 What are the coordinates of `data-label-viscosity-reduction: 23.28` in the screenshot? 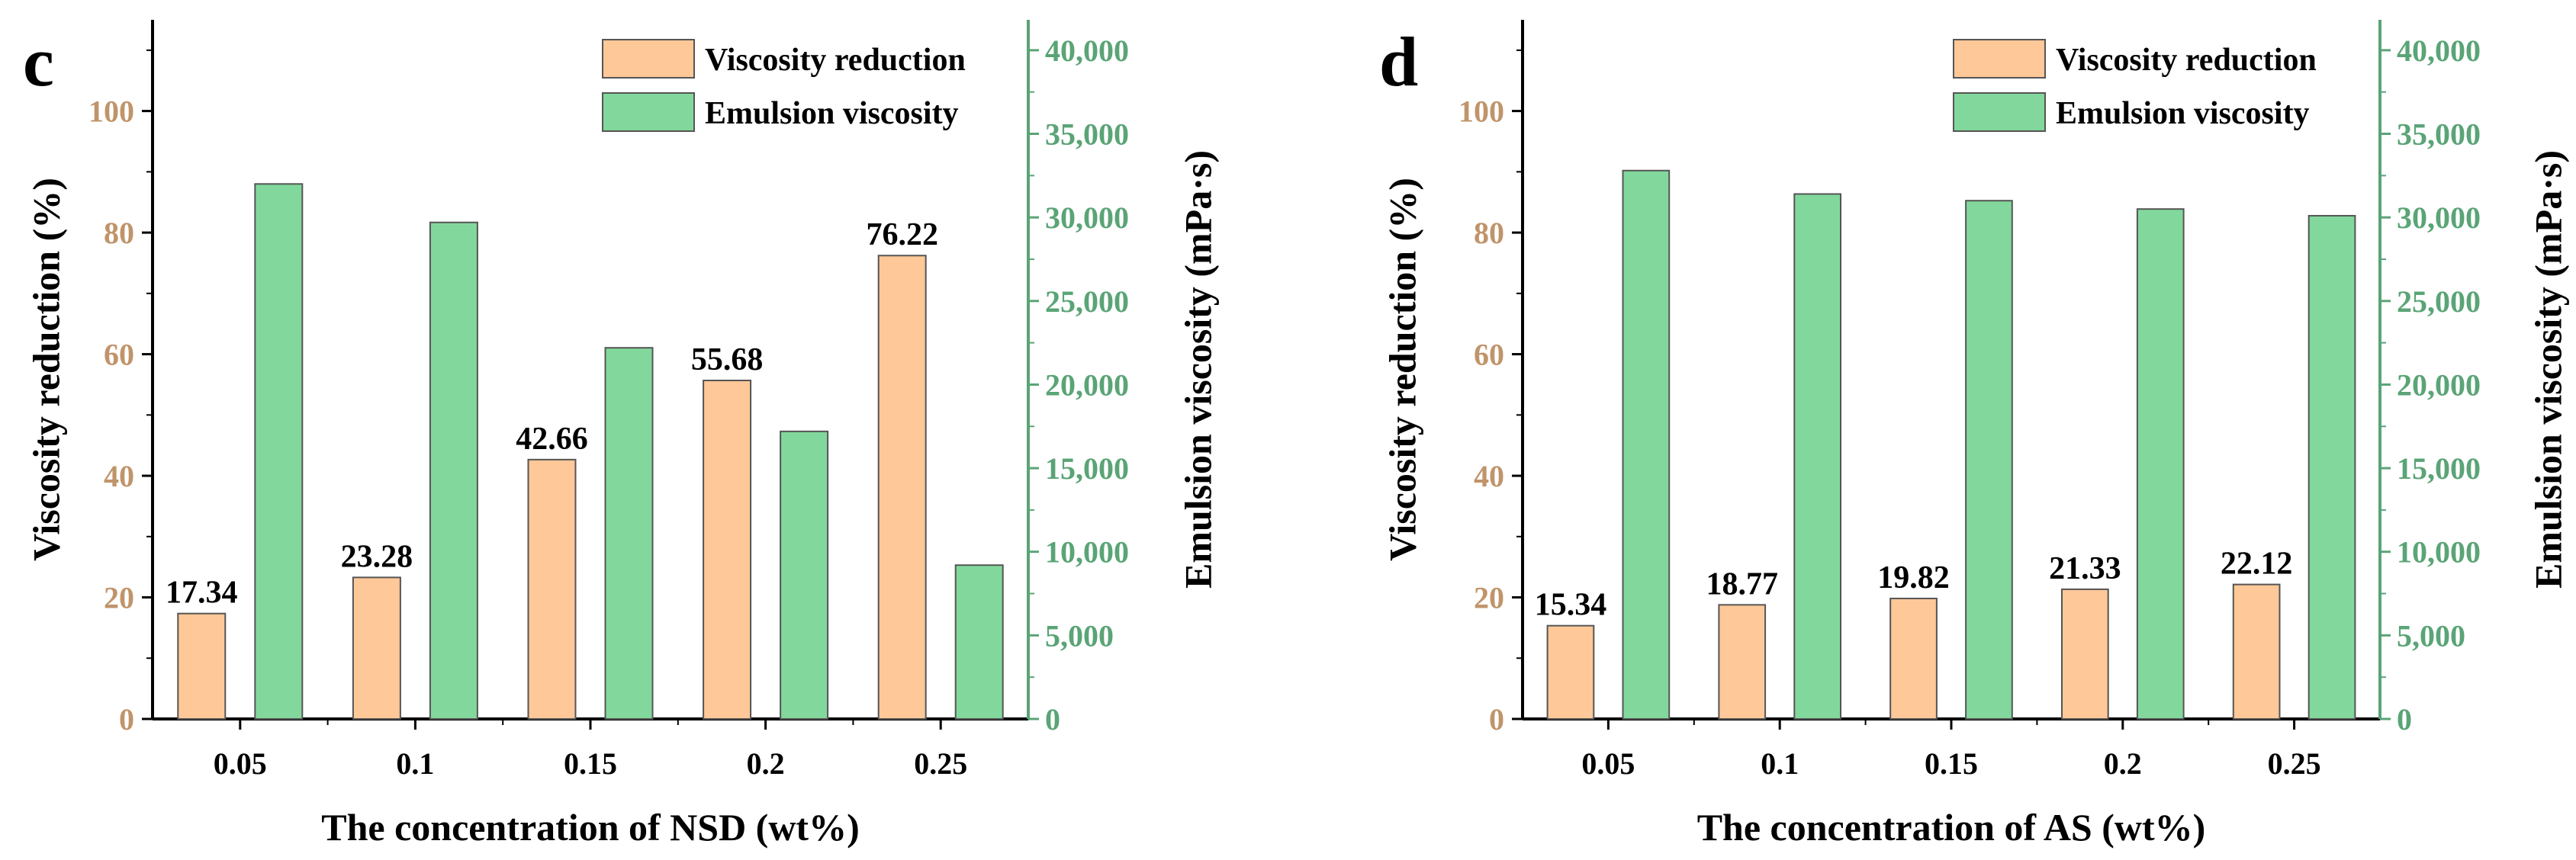 It's located at (377, 556).